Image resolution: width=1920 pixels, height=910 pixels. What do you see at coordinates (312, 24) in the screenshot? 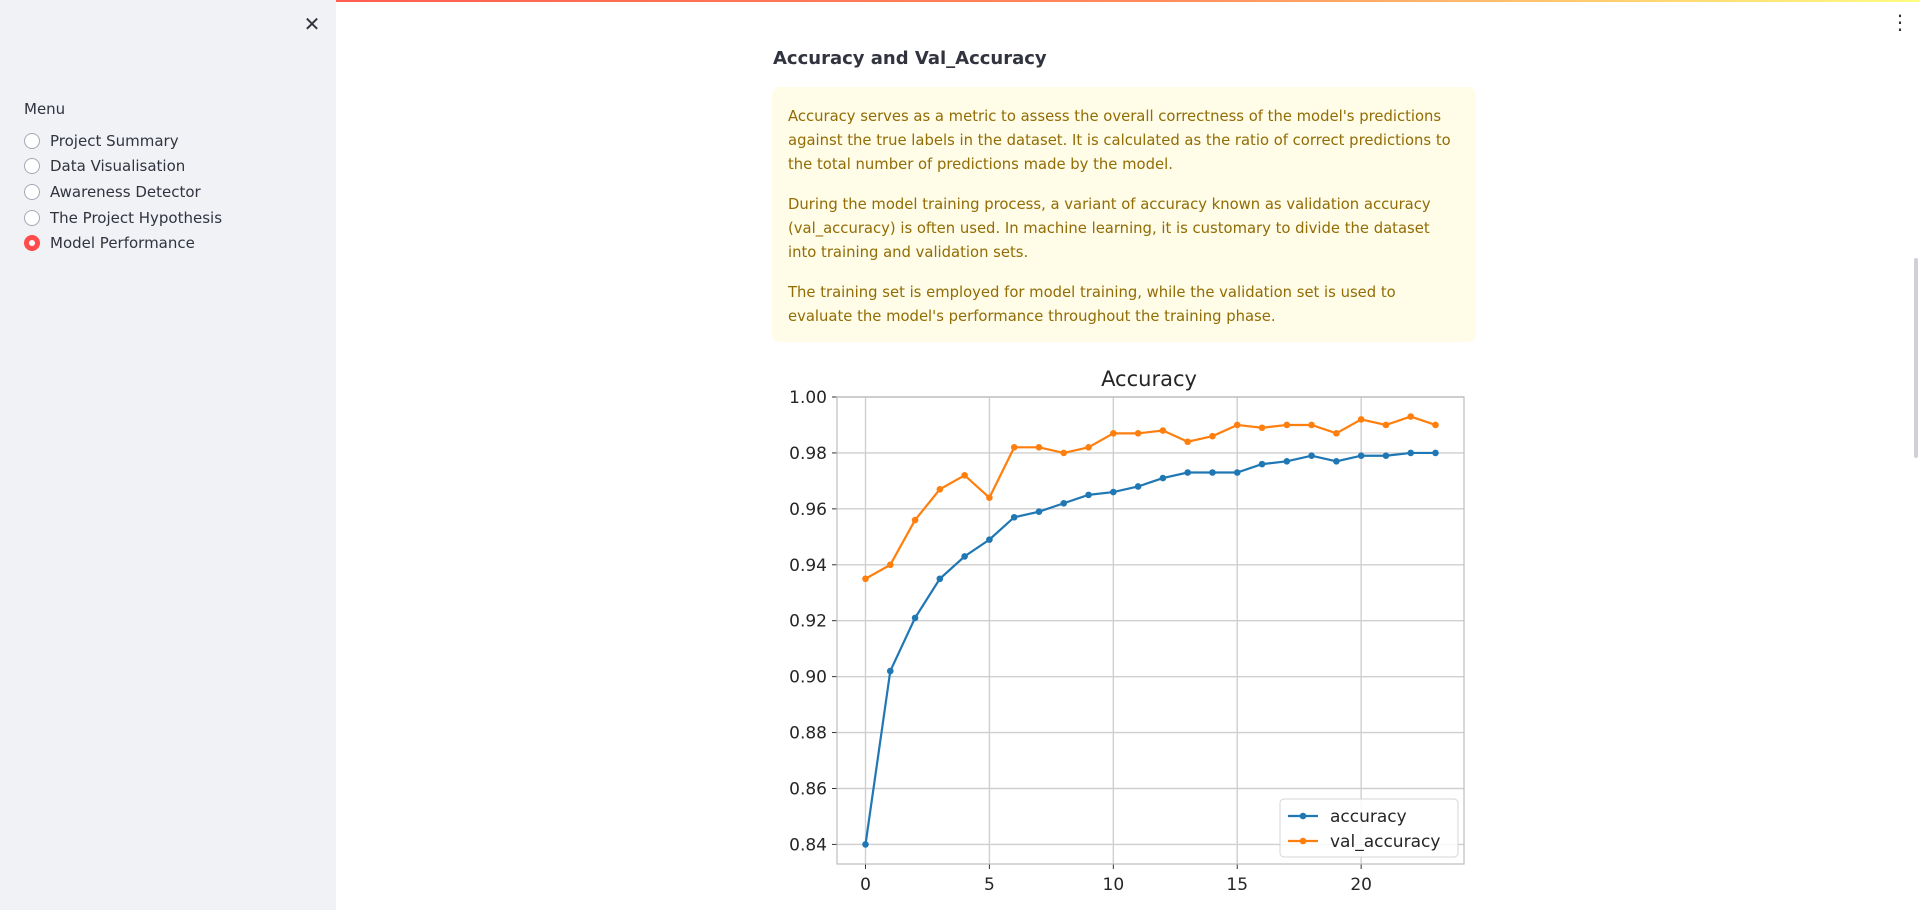
I see `close-icon: ✕` at bounding box center [312, 24].